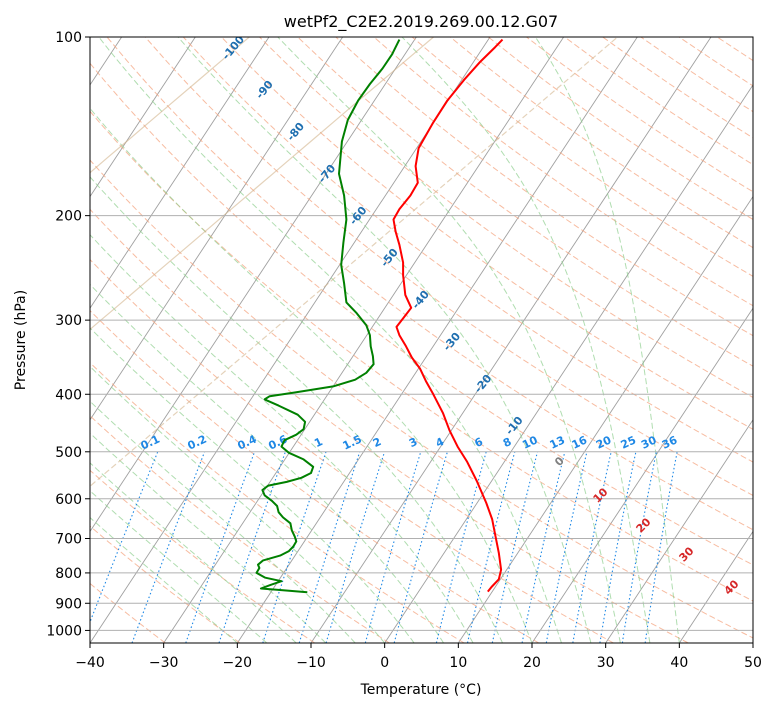  I want to click on dry-adiabat-label: 30, so click(687, 554).